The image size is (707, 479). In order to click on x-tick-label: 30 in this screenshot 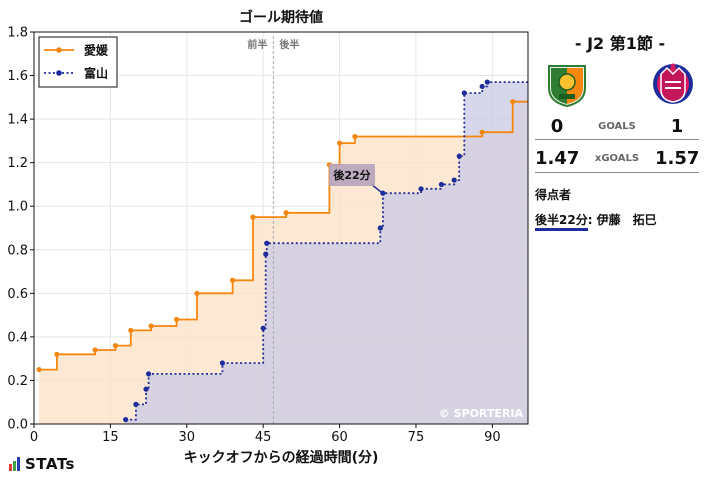, I will do `click(187, 437)`.